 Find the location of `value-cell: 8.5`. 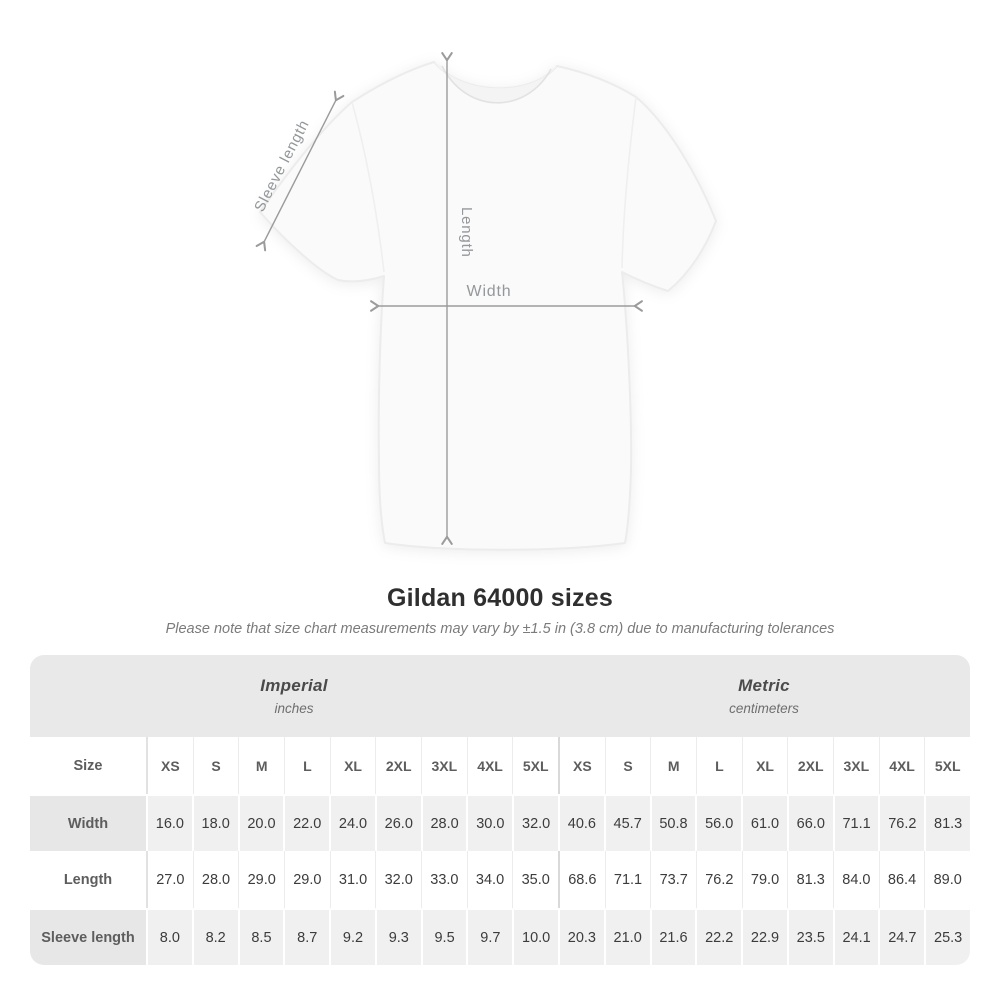

value-cell: 8.5 is located at coordinates (260, 937).